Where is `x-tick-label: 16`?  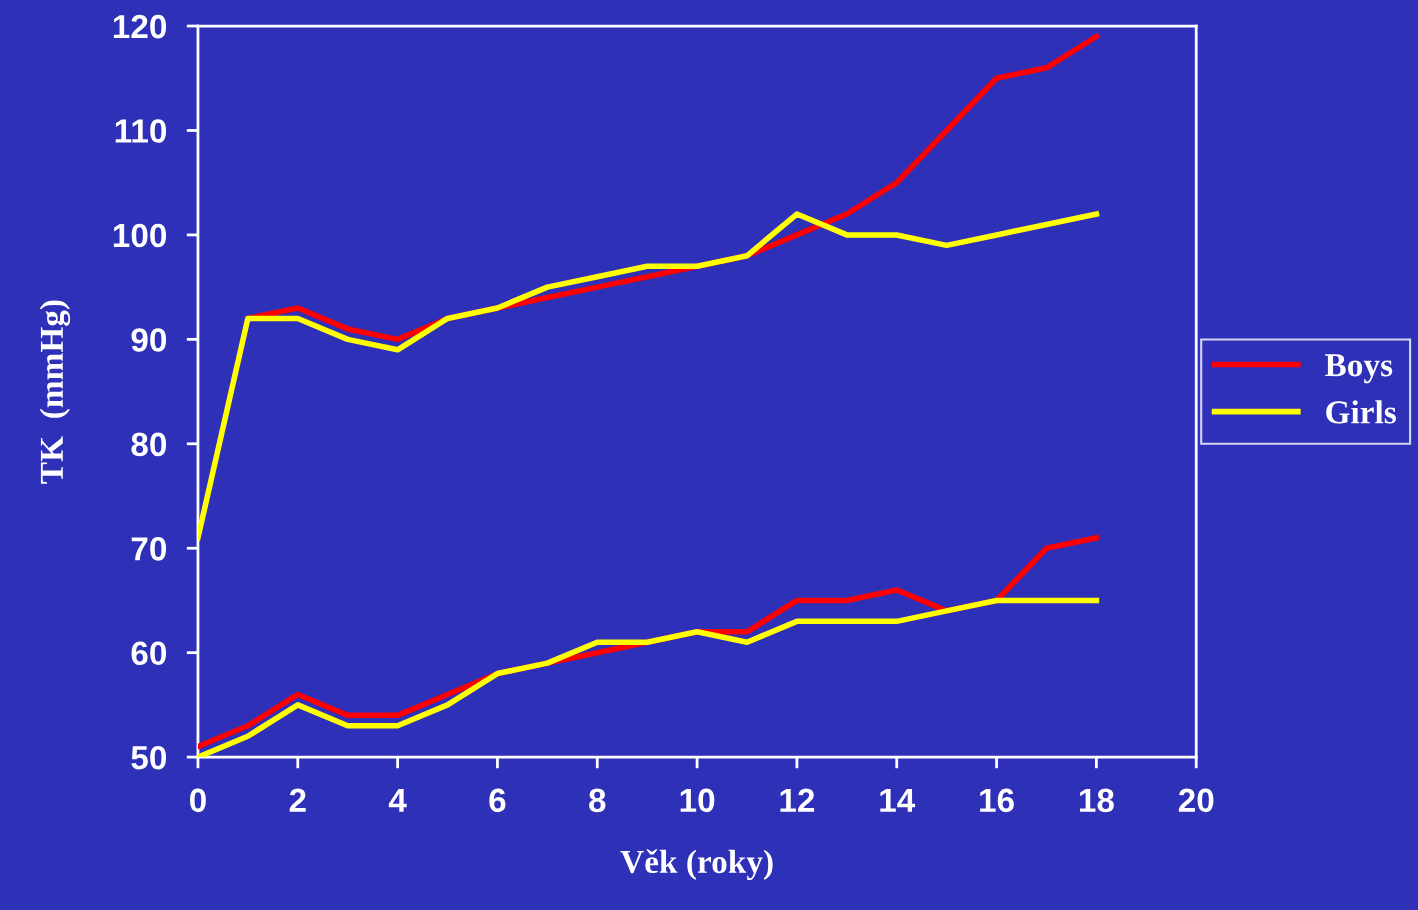
x-tick-label: 16 is located at coordinates (997, 800).